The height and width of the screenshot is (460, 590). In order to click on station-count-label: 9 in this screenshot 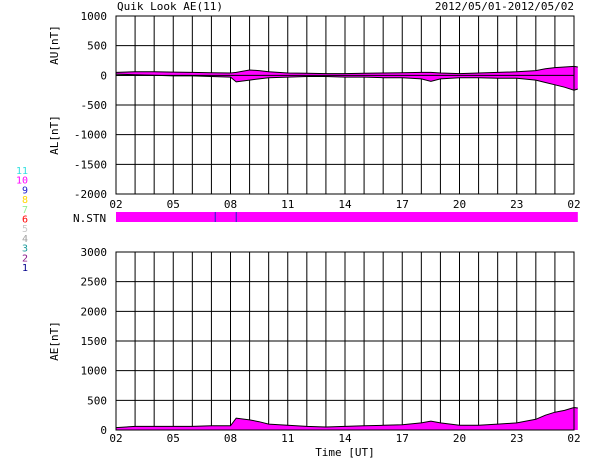, I will do `click(25, 190)`.